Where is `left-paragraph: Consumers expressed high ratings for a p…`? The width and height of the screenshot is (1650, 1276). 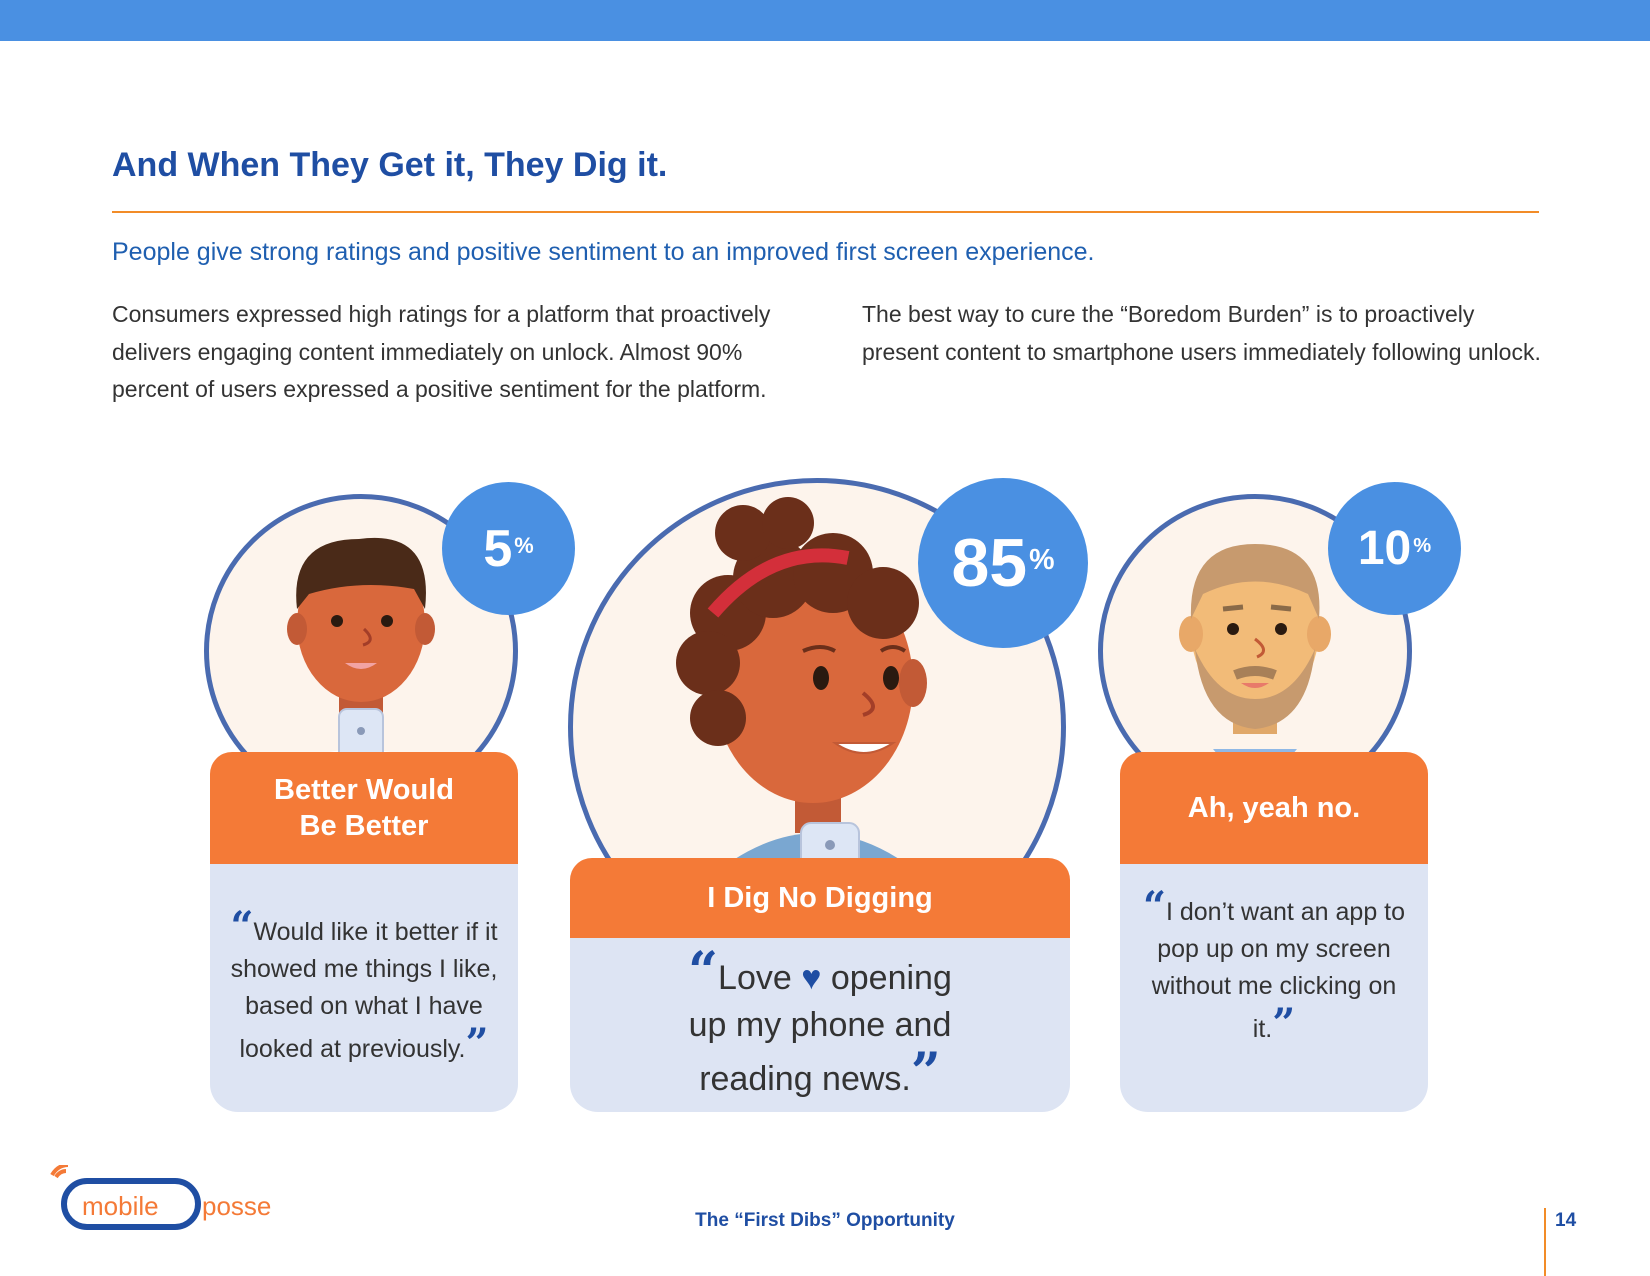
left-paragraph: Consumers expressed high ratings for a p… is located at coordinates (441, 351).